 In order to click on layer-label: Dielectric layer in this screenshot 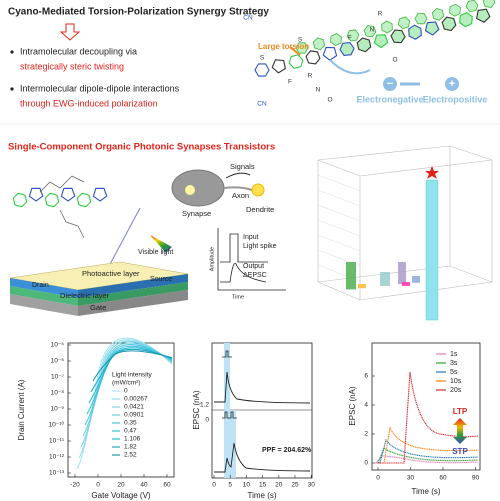, I will do `click(85, 295)`.